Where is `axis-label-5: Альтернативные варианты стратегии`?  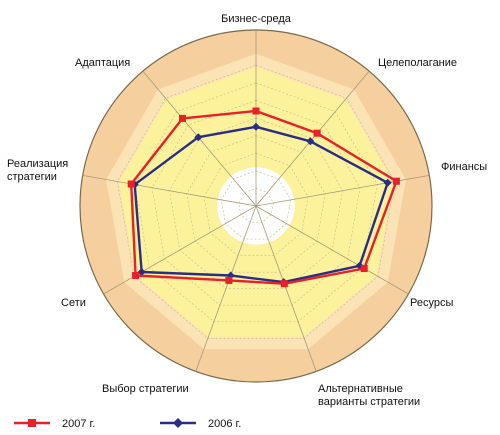 axis-label-5: Альтернативные варианты стратегии is located at coordinates (369, 395).